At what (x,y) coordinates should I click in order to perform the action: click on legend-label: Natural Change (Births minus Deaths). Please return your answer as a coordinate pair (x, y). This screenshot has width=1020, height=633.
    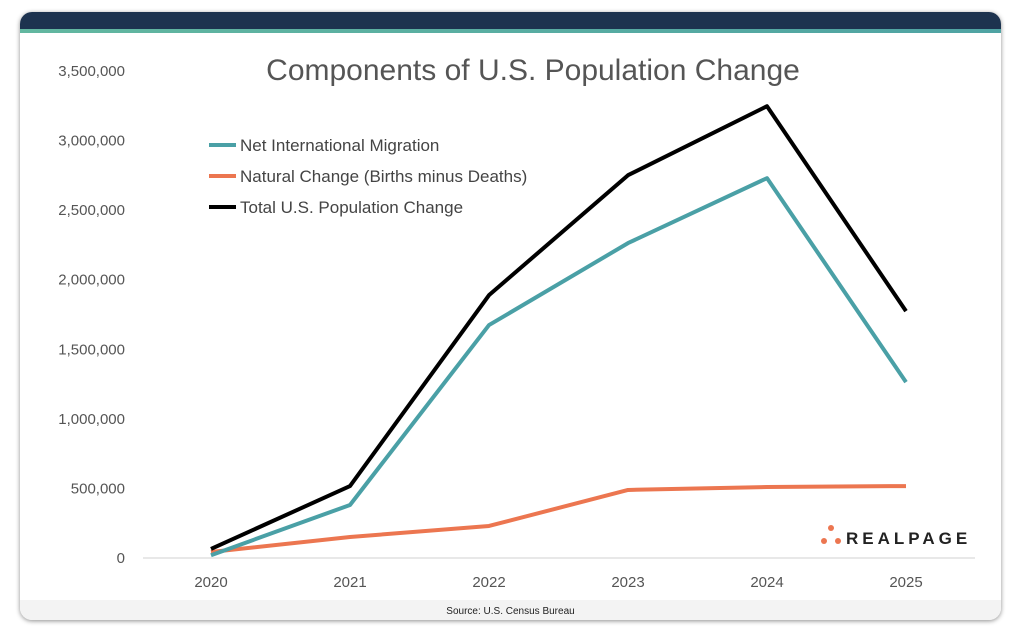
    Looking at the image, I should click on (383, 176).